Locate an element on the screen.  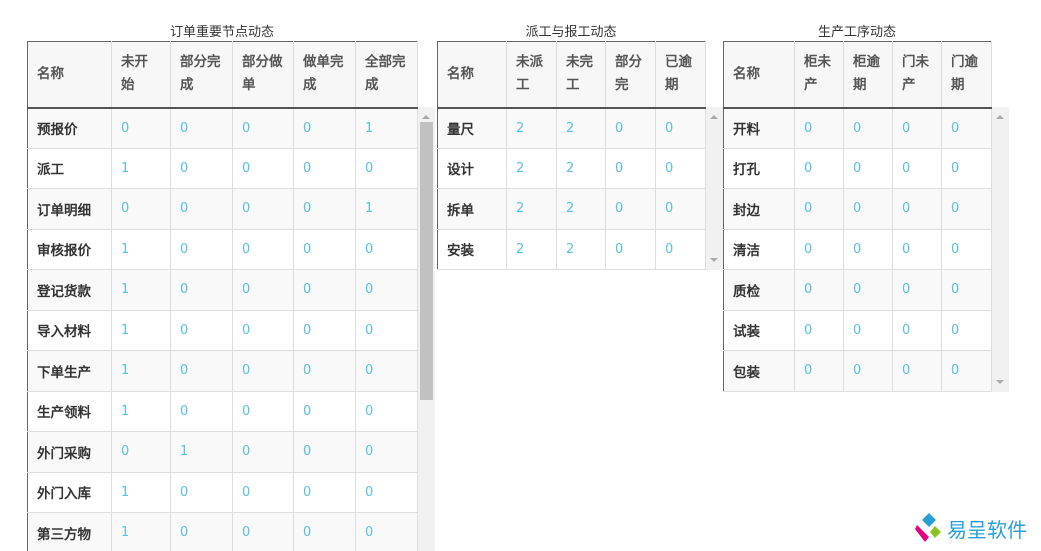
production-scrollbar is located at coordinates (1000, 249).